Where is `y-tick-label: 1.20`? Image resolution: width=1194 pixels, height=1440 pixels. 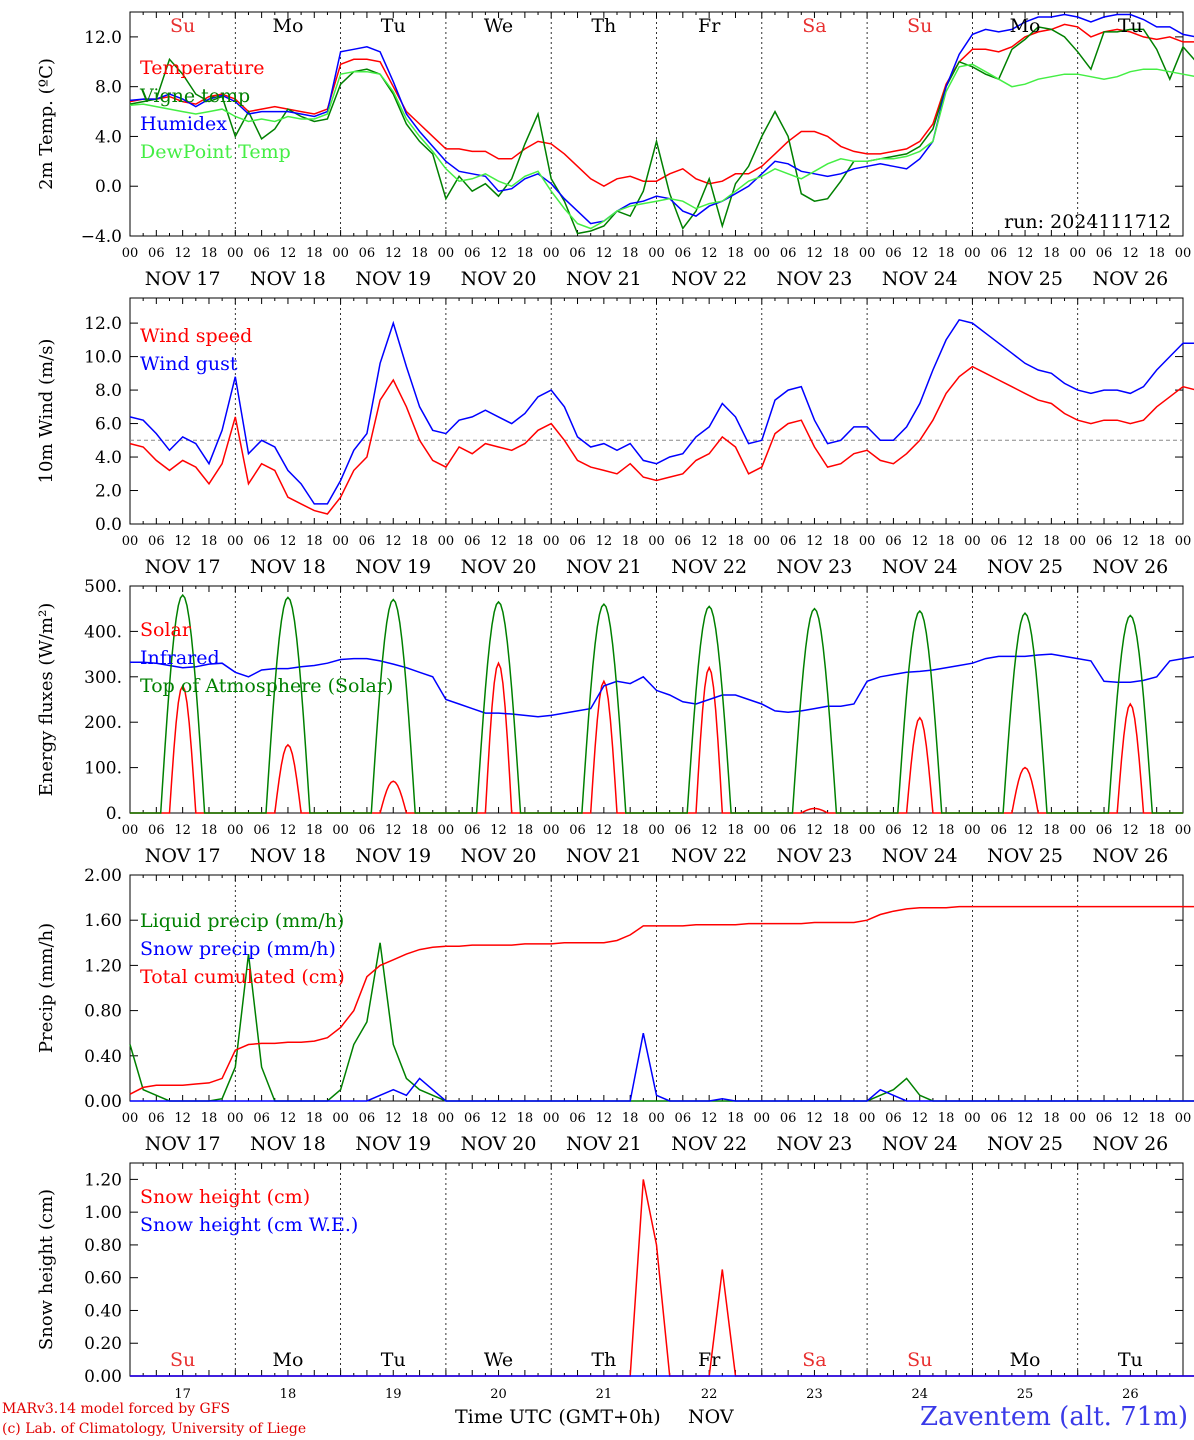
y-tick-label: 1.20 is located at coordinates (103, 1180).